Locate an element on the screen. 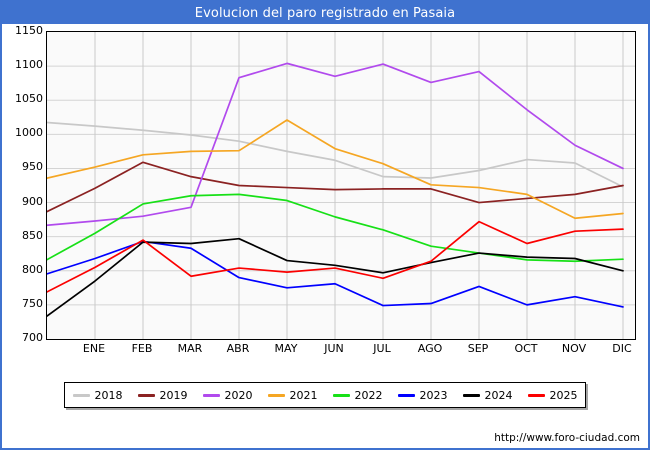 The height and width of the screenshot is (450, 650). legend-item-2020: 2020 is located at coordinates (227, 395).